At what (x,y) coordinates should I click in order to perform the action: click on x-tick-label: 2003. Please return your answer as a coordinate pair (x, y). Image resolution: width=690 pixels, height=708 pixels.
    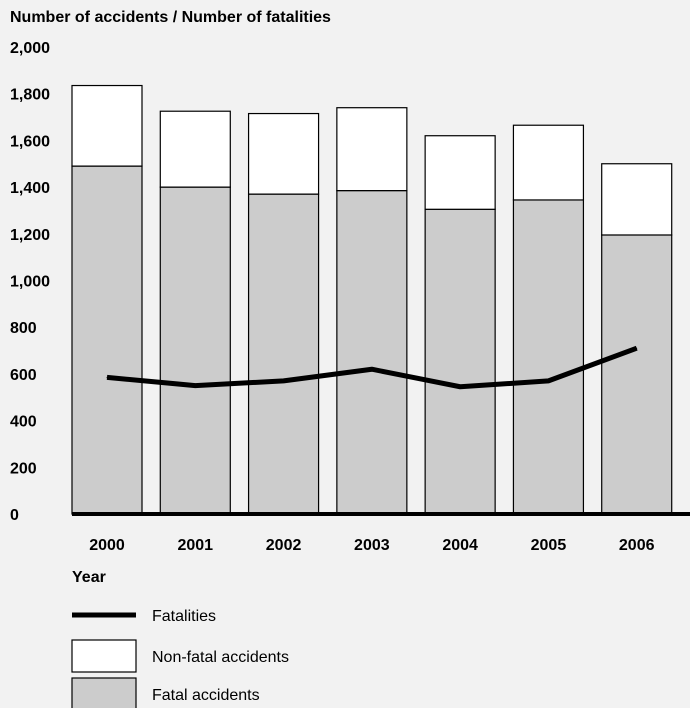
    Looking at the image, I should click on (372, 545).